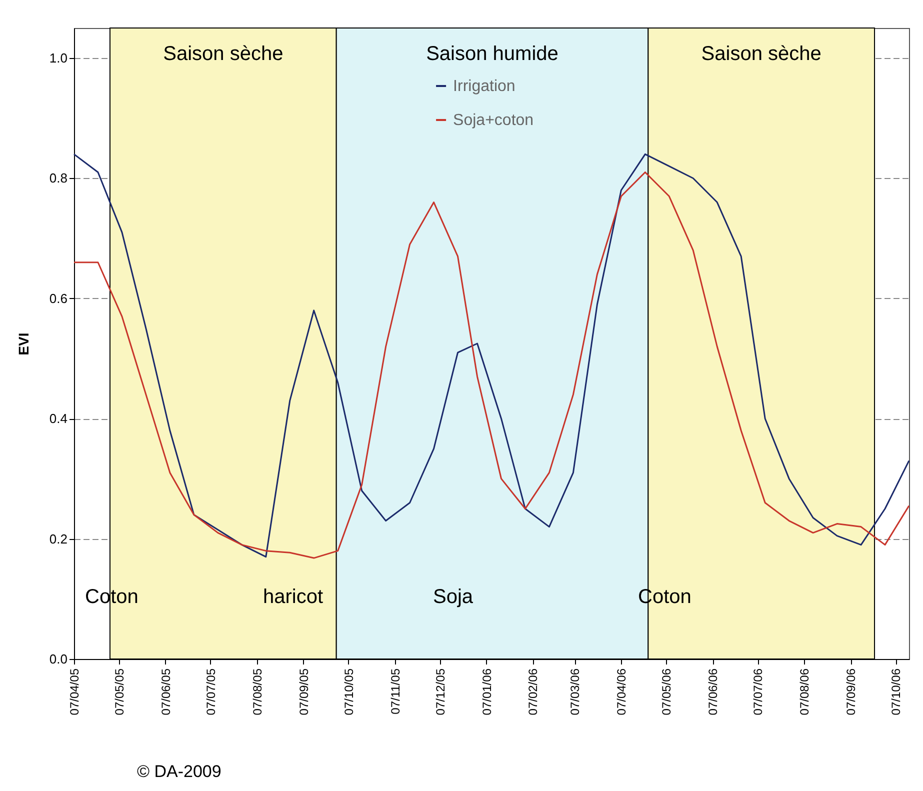 Image resolution: width=923 pixels, height=791 pixels. I want to click on x-tick-label: 07/10/05, so click(349, 692).